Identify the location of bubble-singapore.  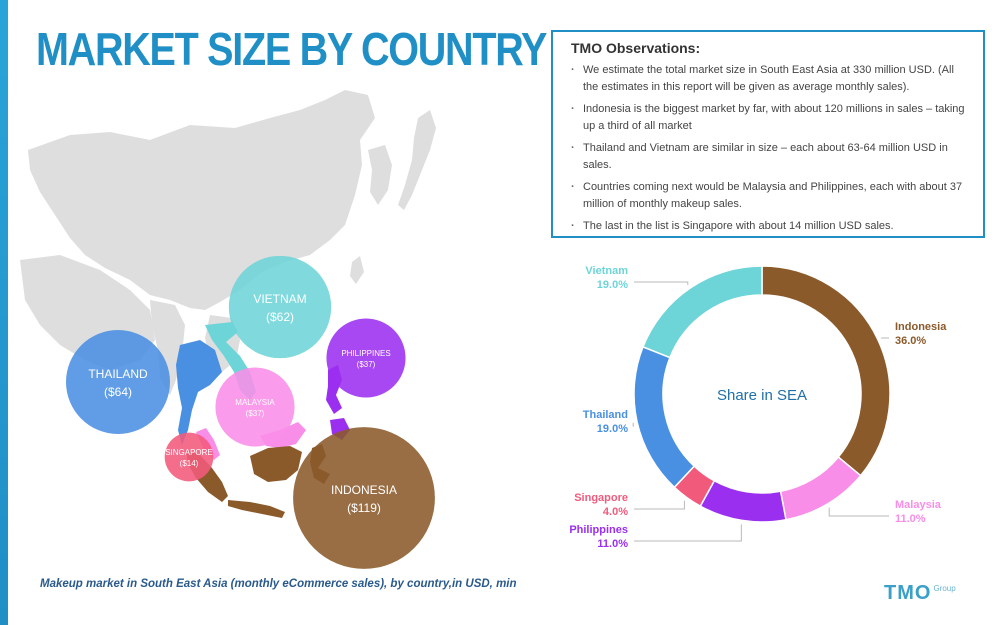
(189, 457).